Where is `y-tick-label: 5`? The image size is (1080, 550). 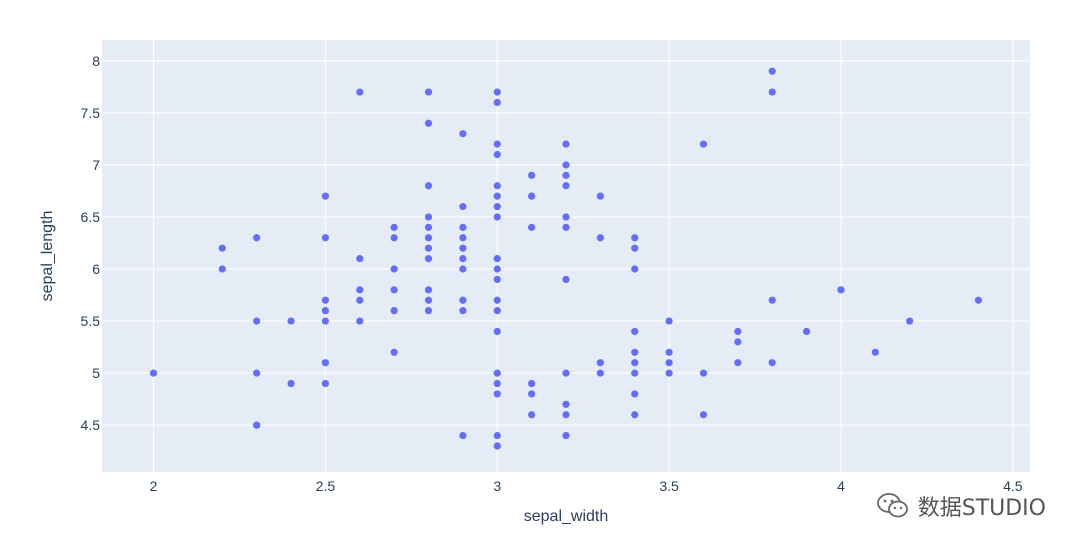 y-tick-label: 5 is located at coordinates (96, 373).